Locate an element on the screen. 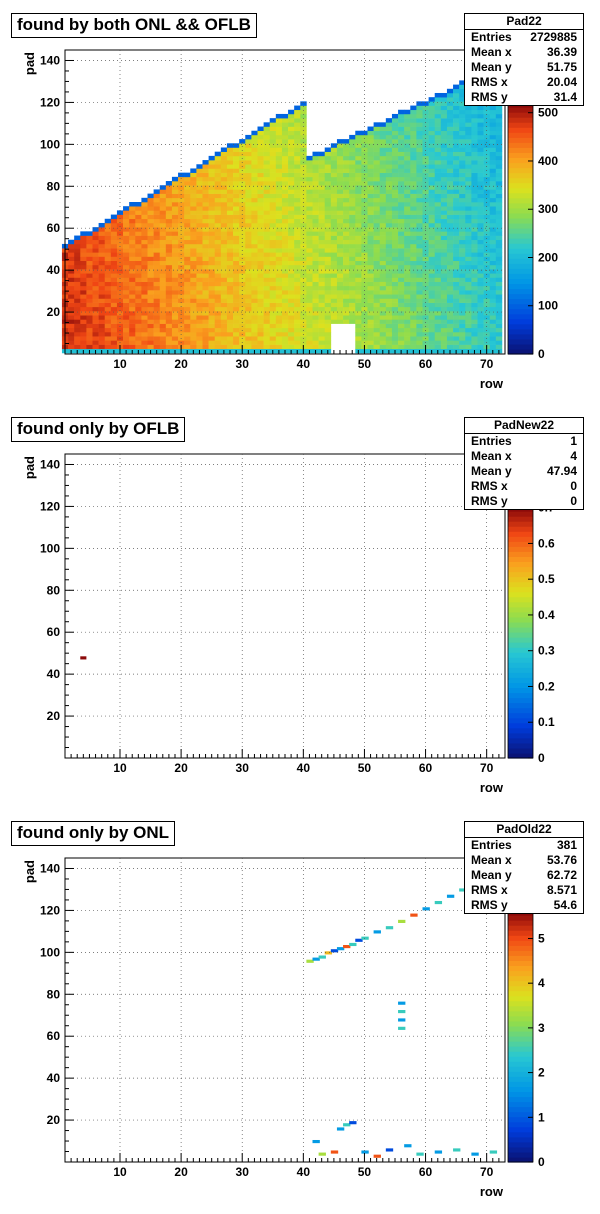 The image size is (600, 1214). stats-rms-y: RMS y 54.6 is located at coordinates (524, 905).